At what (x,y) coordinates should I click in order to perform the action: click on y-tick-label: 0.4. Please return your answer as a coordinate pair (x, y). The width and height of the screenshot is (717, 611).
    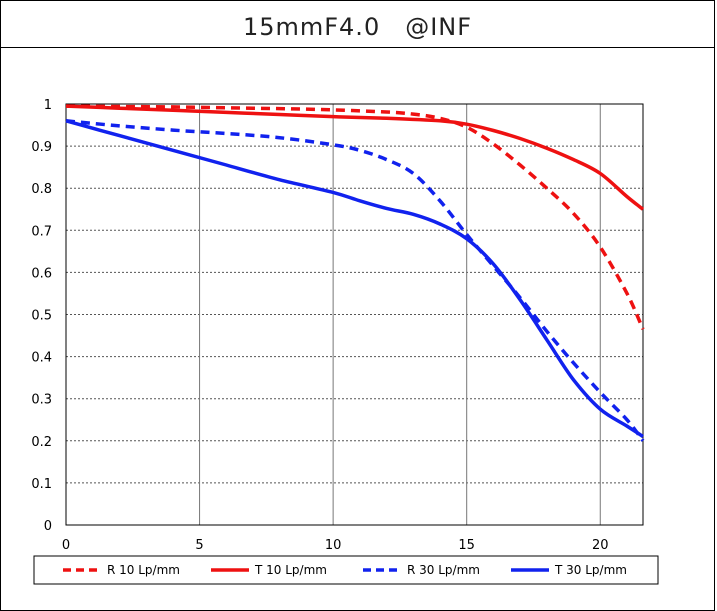
    Looking at the image, I should click on (41, 358).